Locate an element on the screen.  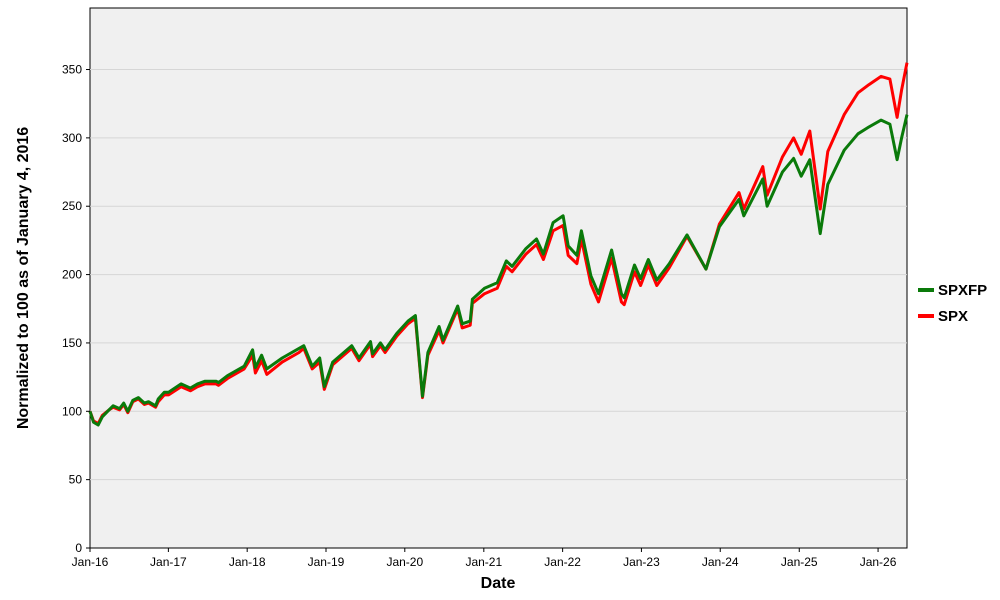
legend-label-spxfp: SPXFP is located at coordinates (962, 290).